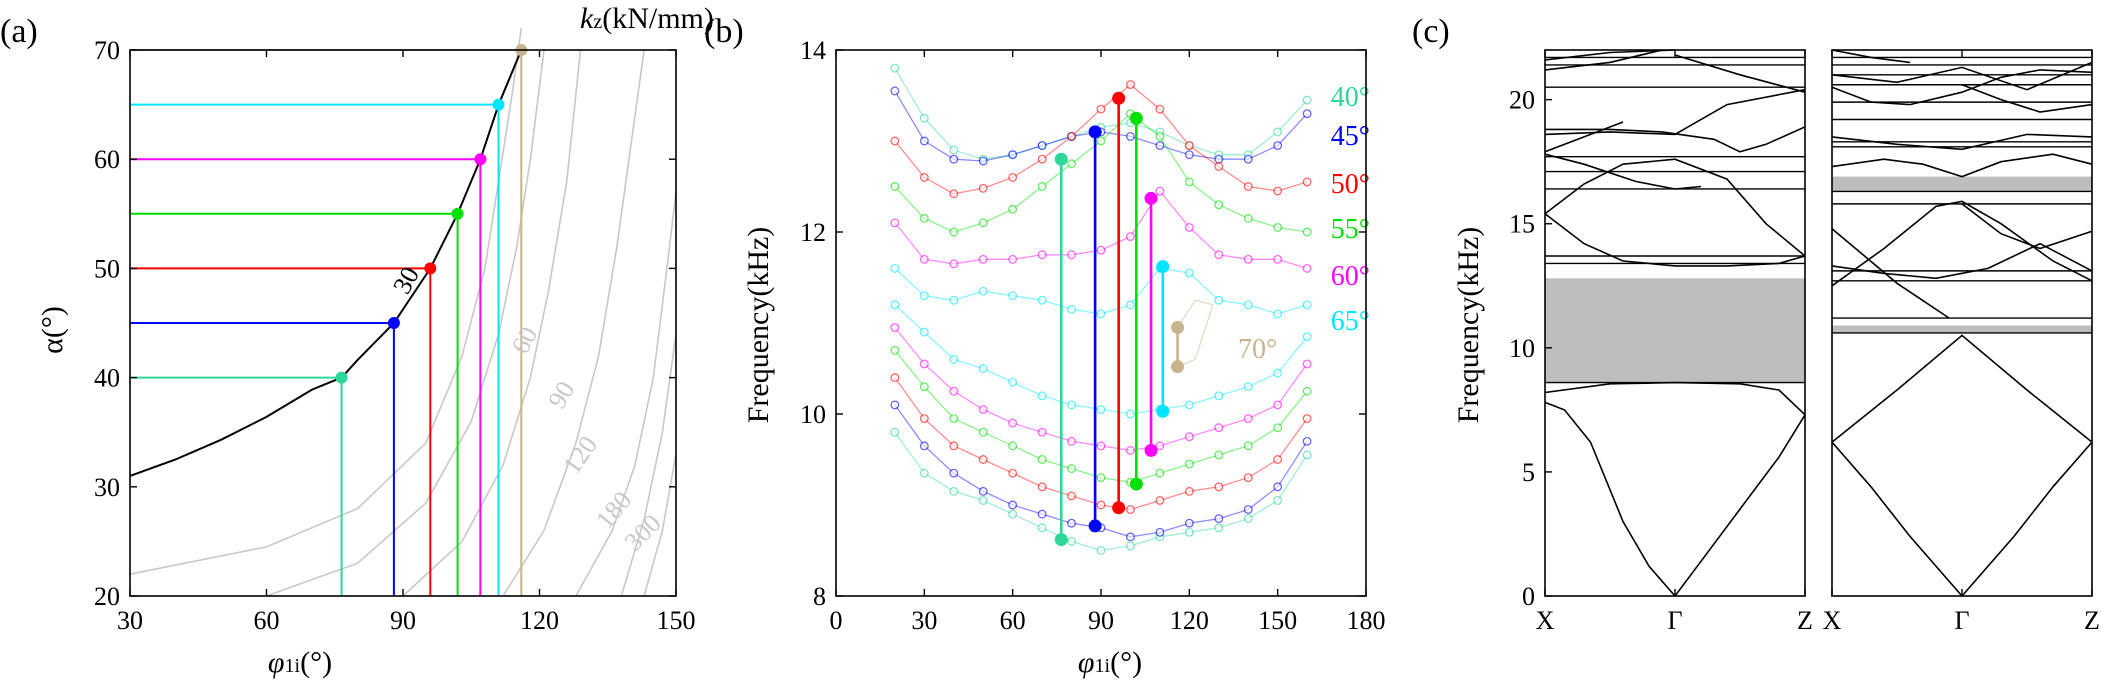 This screenshot has width=2101, height=681. Describe the element at coordinates (1163, 267) in the screenshot. I see `gap-bar-65°-top` at that location.